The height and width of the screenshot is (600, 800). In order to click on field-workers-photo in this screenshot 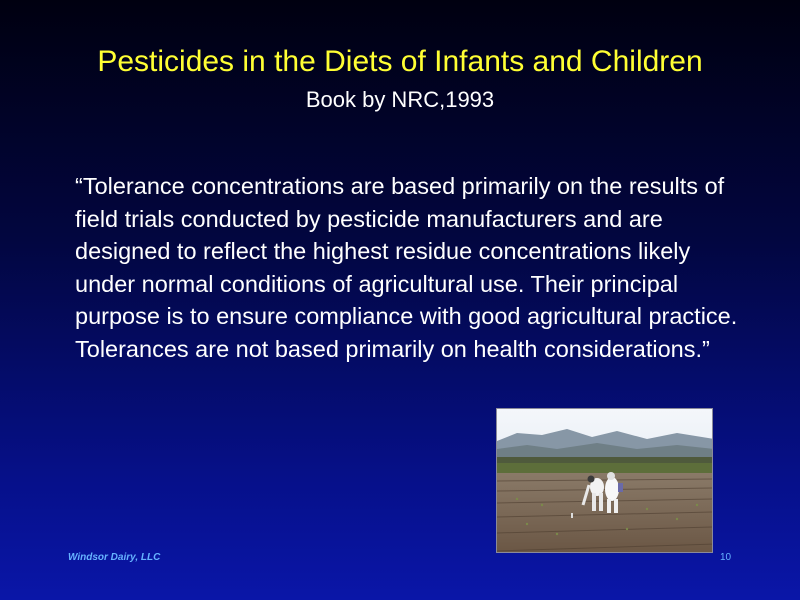, I will do `click(604, 480)`.